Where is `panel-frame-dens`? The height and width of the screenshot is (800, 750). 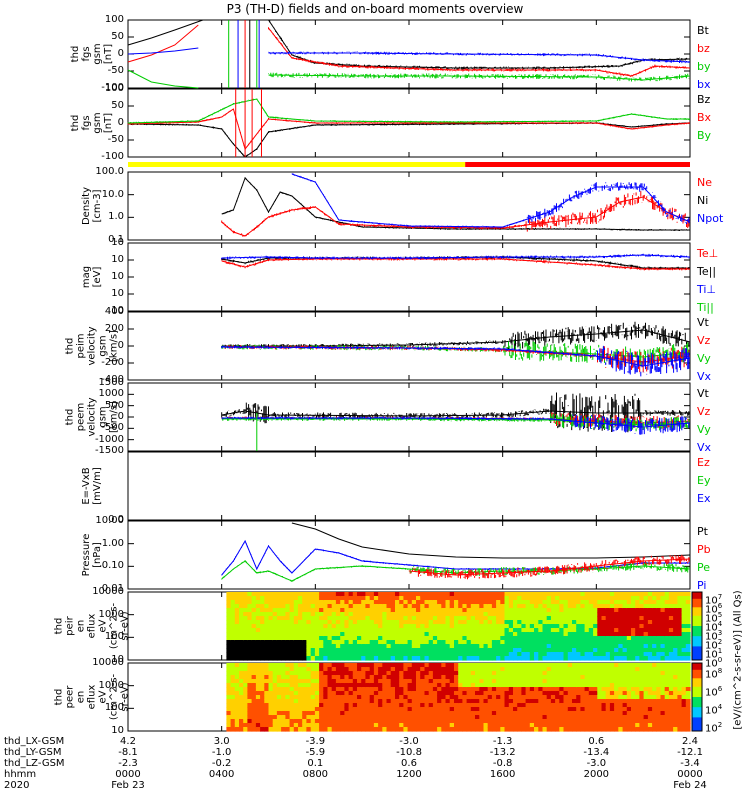
panel-frame-dens is located at coordinates (409, 206).